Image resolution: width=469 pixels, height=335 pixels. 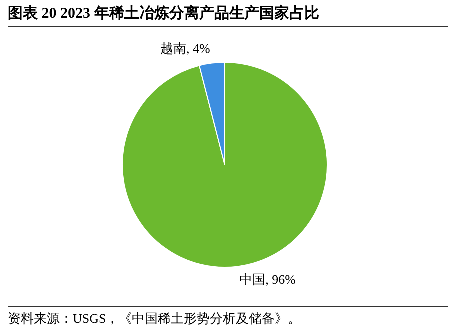 I want to click on slice-label: 中国, 96%, so click(x=268, y=280).